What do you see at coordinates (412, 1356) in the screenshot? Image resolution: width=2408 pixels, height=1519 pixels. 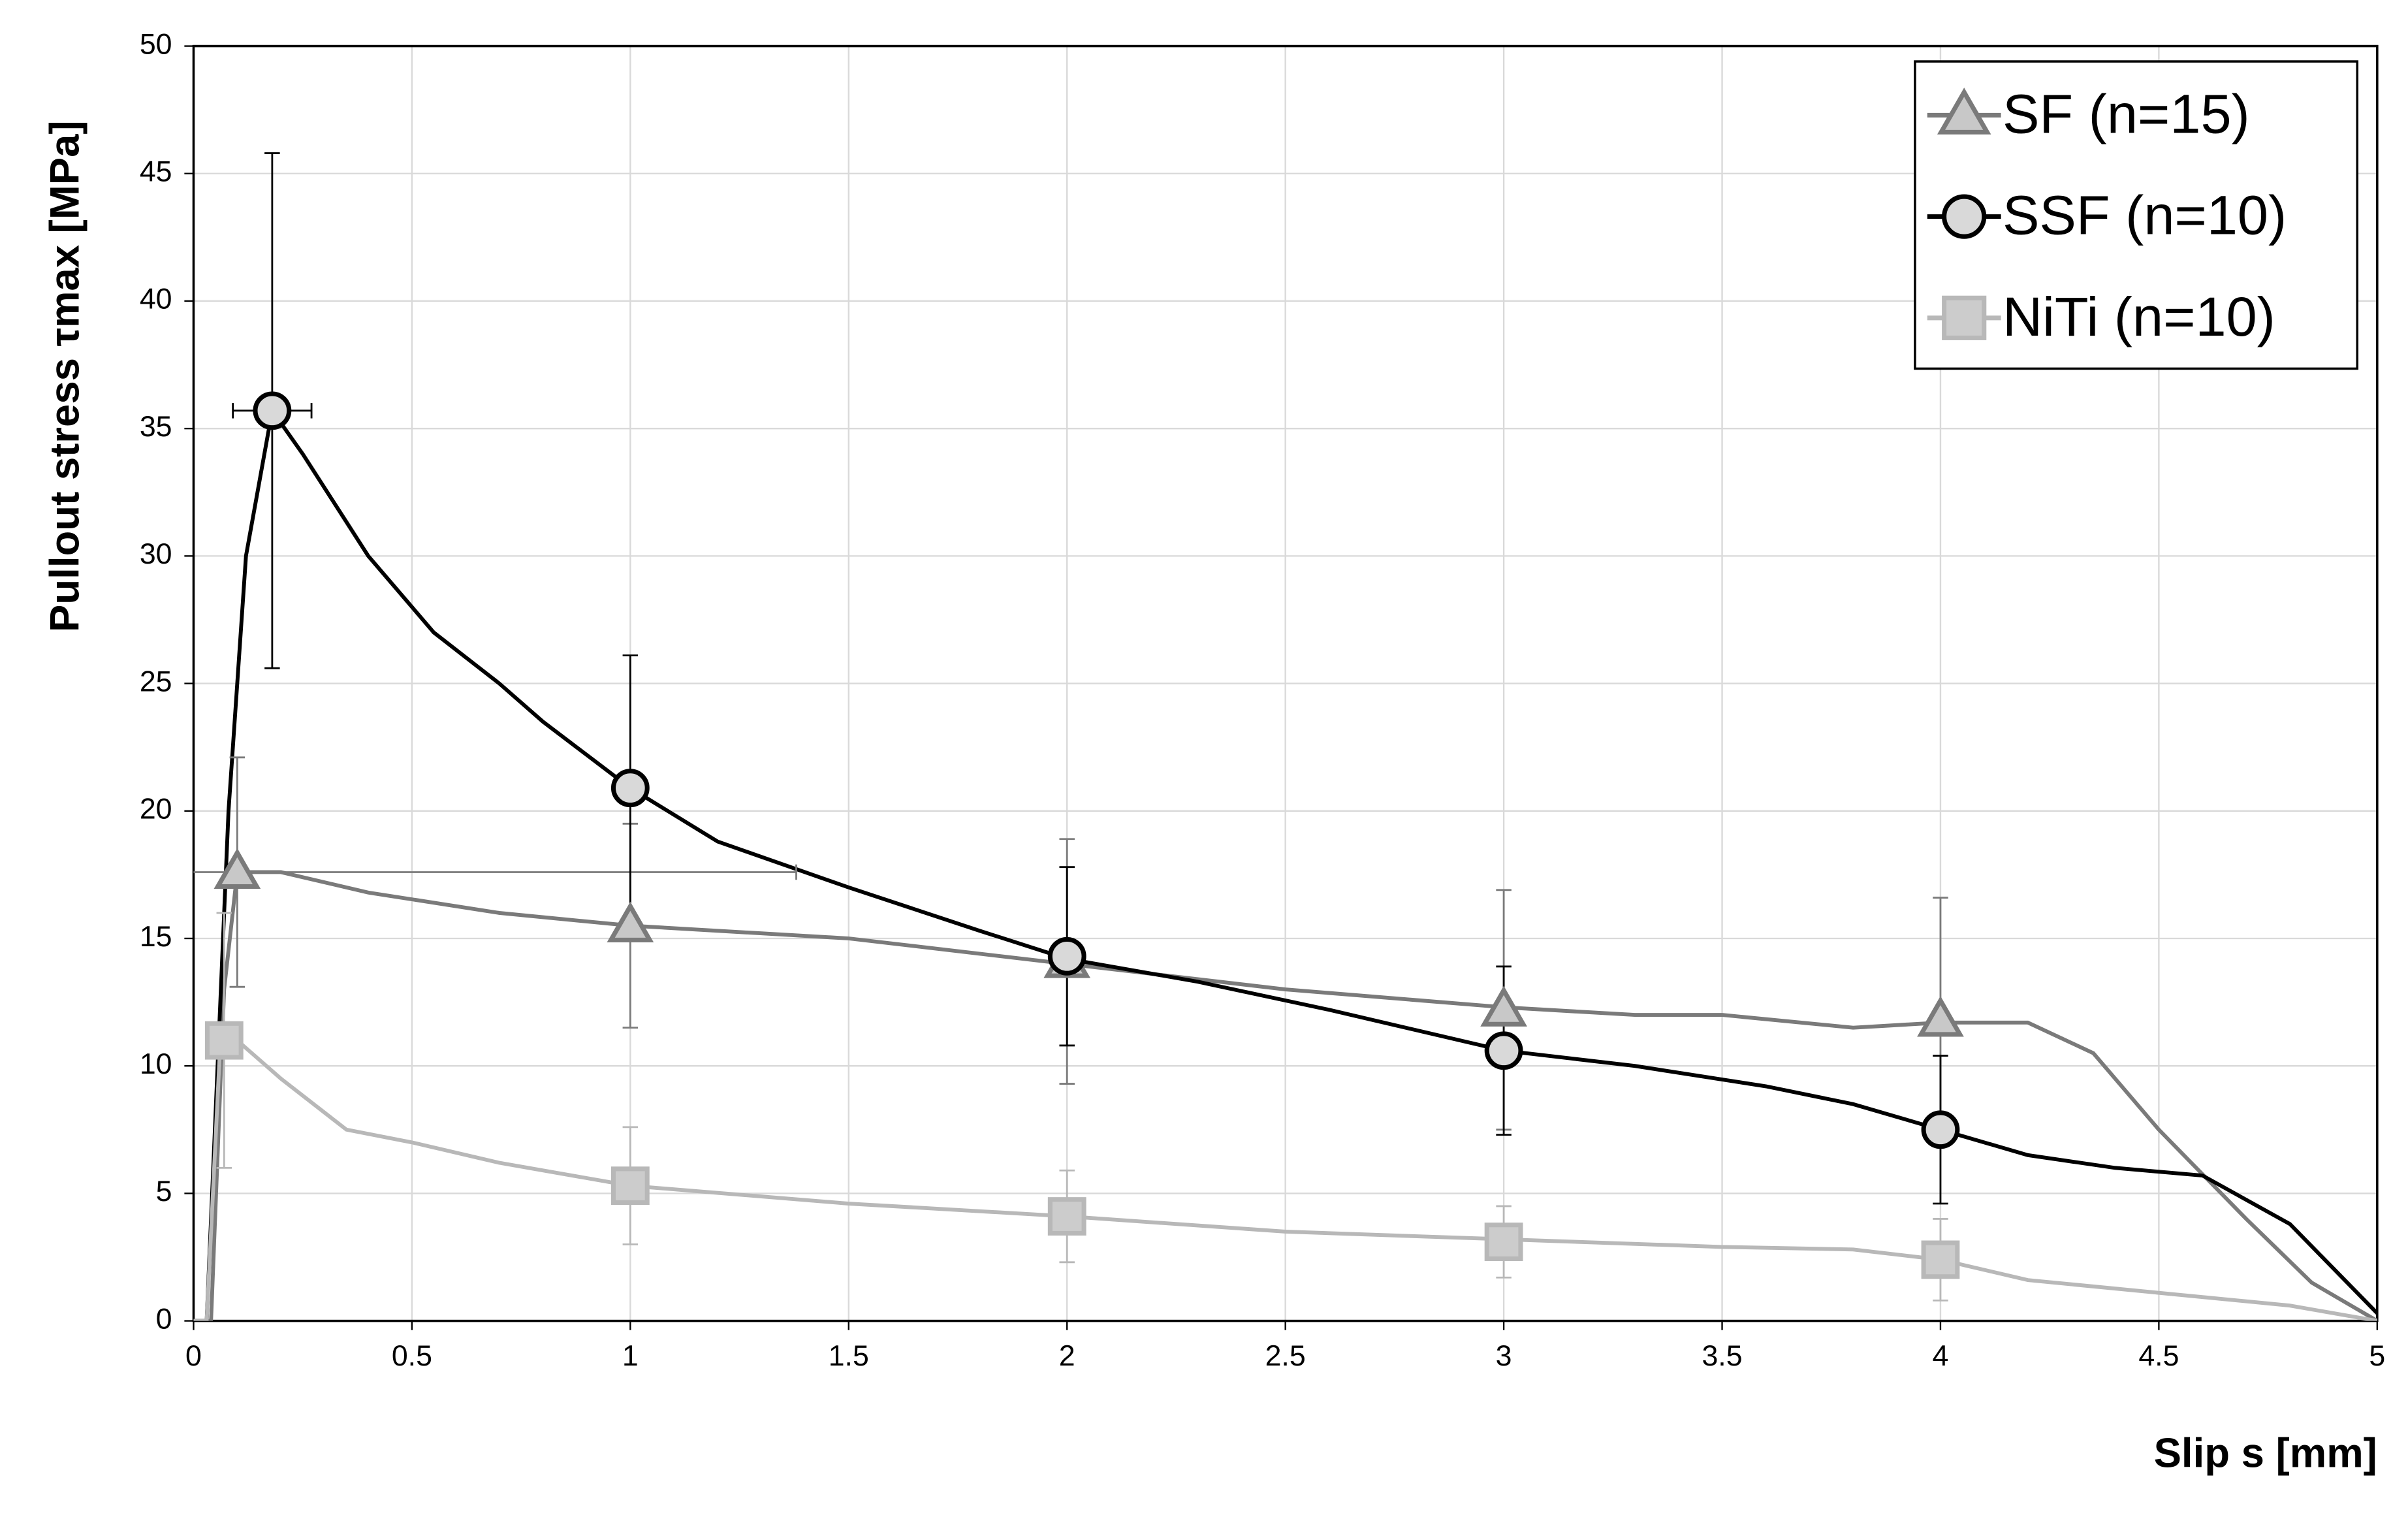 I see `x-tick-label: 0.5` at bounding box center [412, 1356].